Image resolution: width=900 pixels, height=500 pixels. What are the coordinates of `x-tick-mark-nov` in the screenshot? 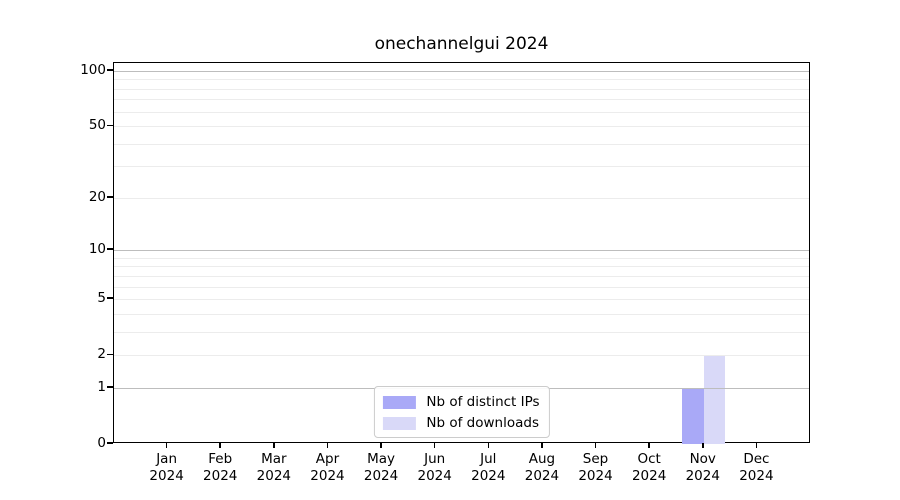 It's located at (703, 445).